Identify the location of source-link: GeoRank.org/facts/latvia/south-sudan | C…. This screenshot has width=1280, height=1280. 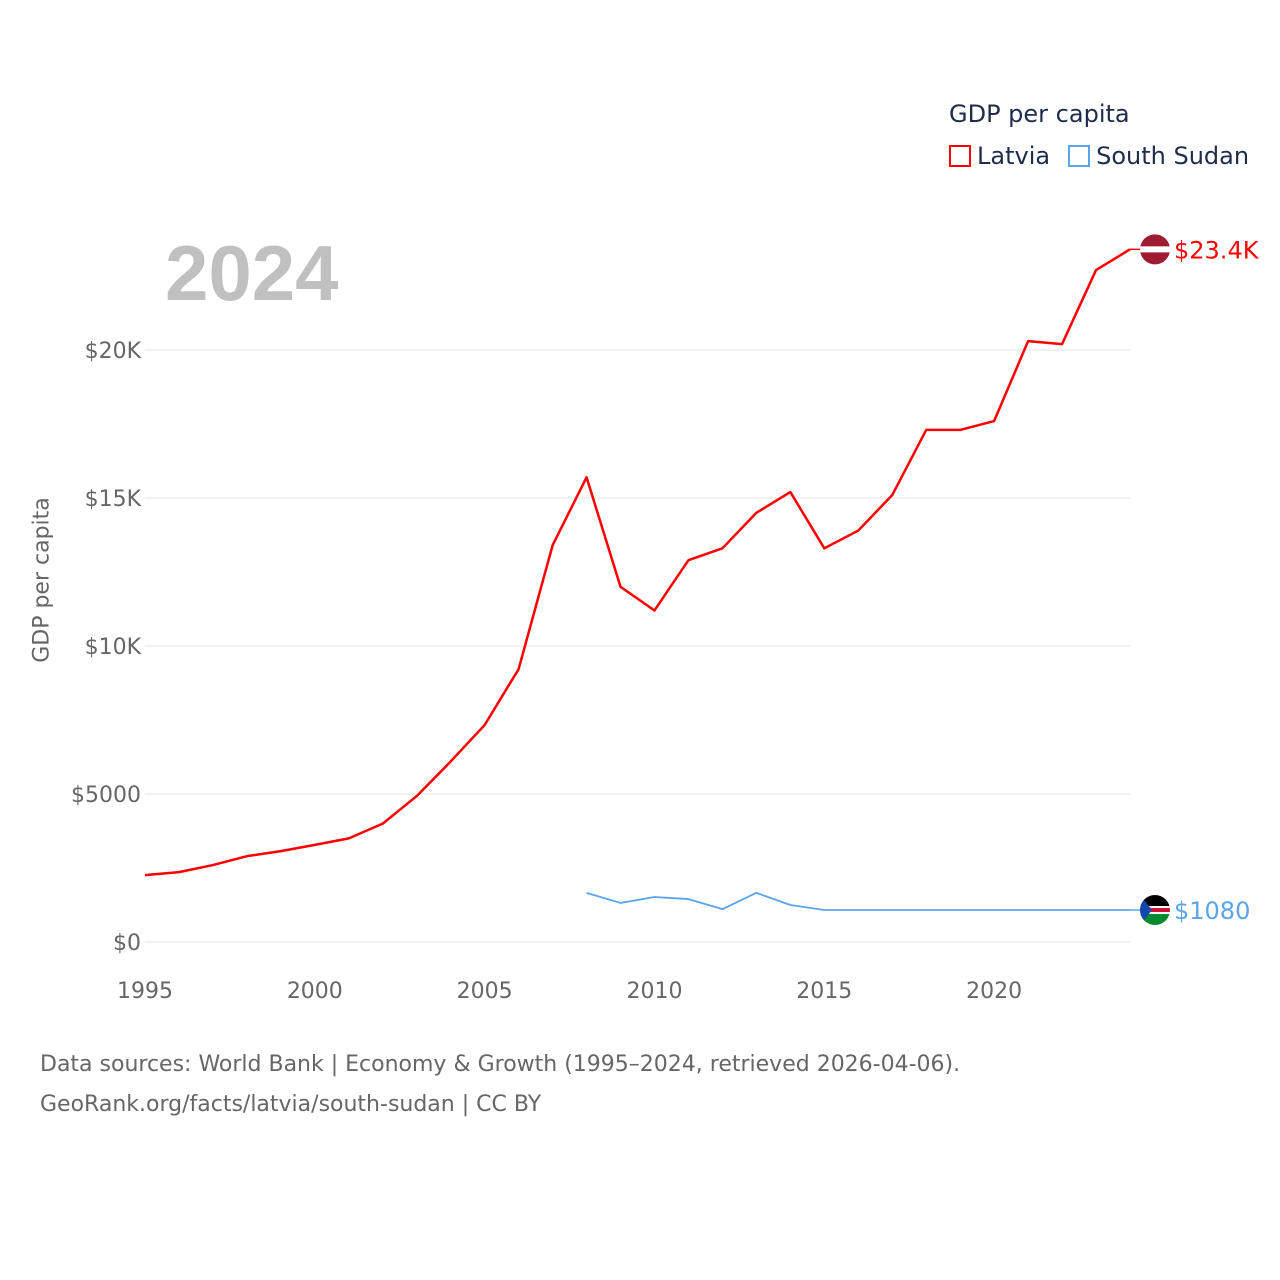
(291, 1104).